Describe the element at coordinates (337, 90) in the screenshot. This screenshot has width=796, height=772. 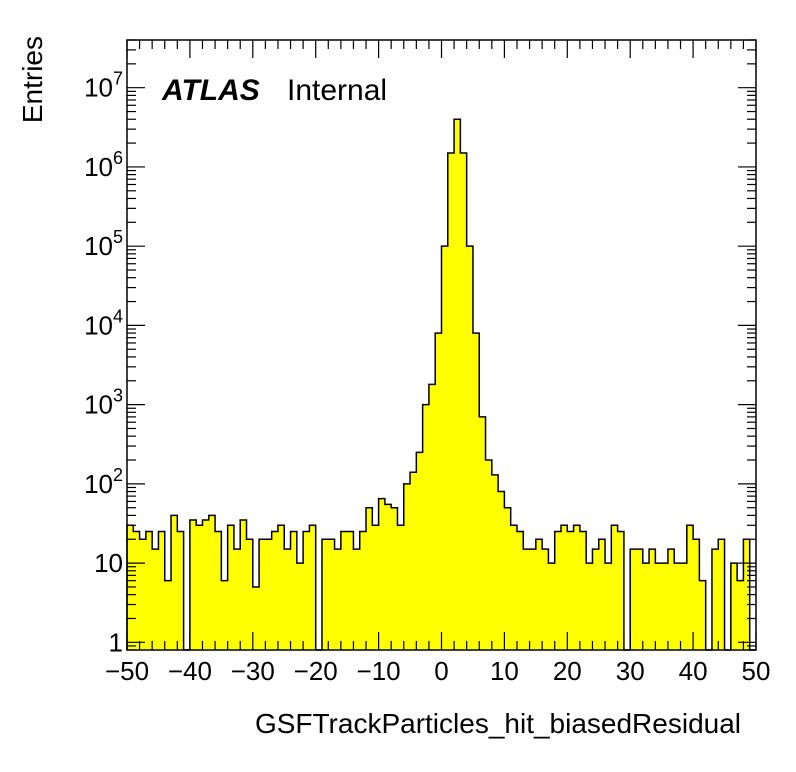
I see `internal-label: Internal` at that location.